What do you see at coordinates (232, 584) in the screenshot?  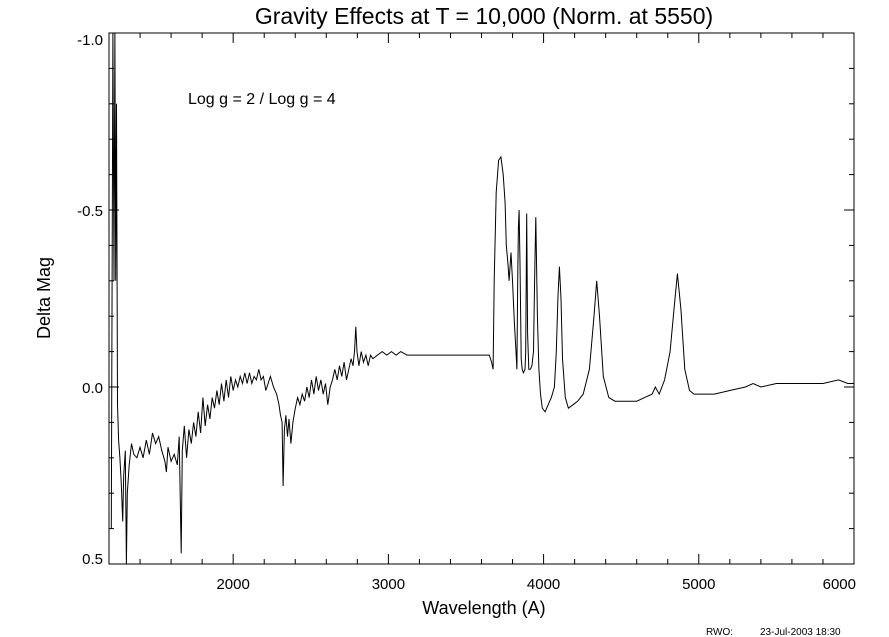 I see `x-tick-label: 2000` at bounding box center [232, 584].